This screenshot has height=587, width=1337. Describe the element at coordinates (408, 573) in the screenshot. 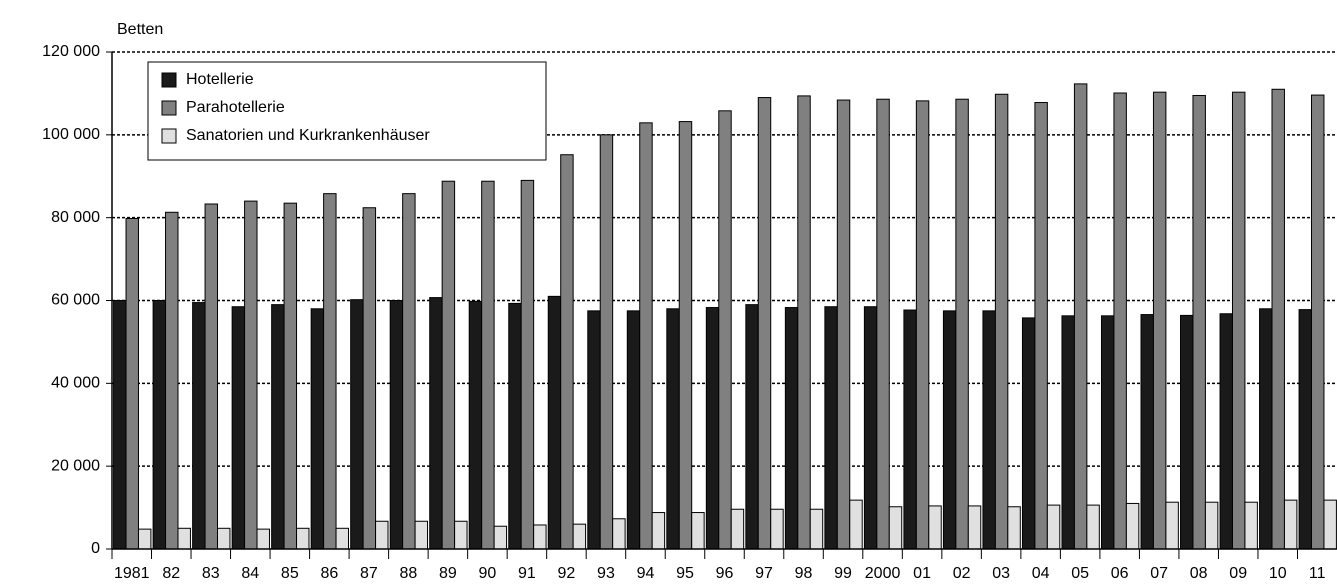

I see `x-tick-label: 88` at that location.